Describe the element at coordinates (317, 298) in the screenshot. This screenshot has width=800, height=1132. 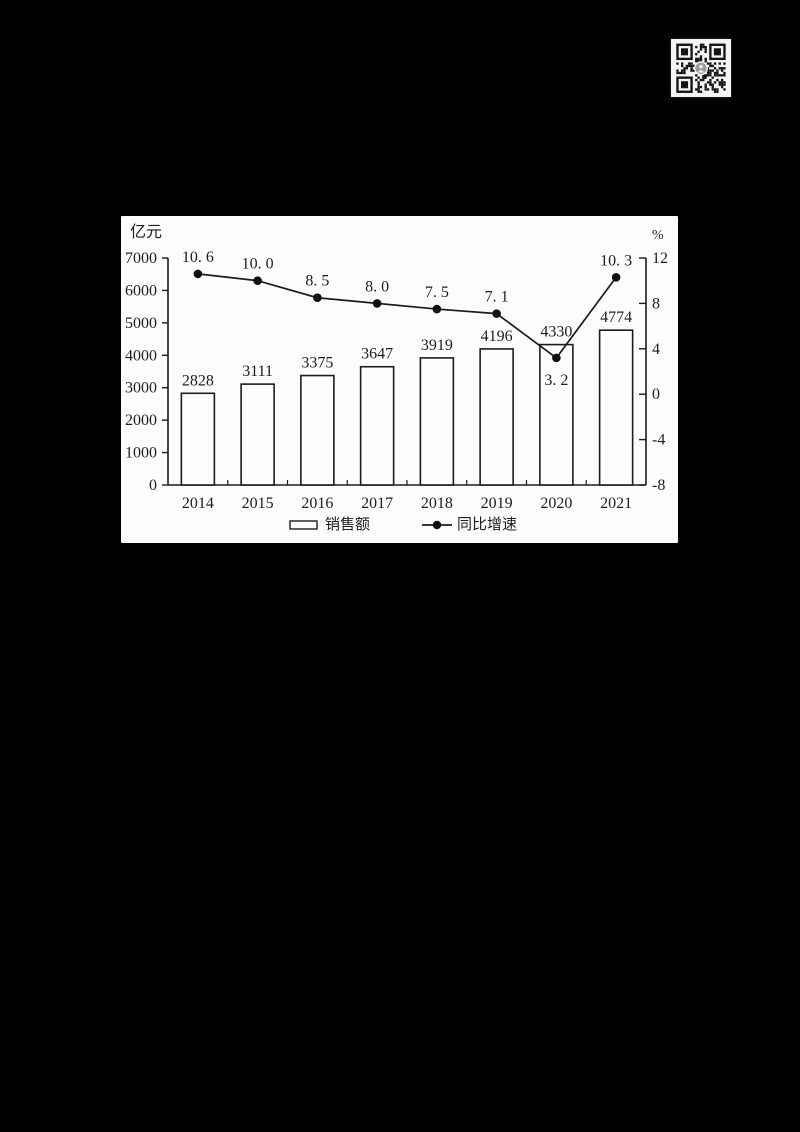
I see `line-point-2016` at that location.